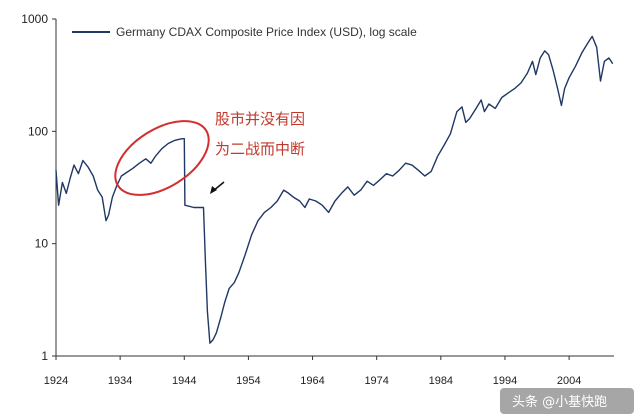  Describe the element at coordinates (569, 381) in the screenshot. I see `x-tick-label: 2004` at that location.